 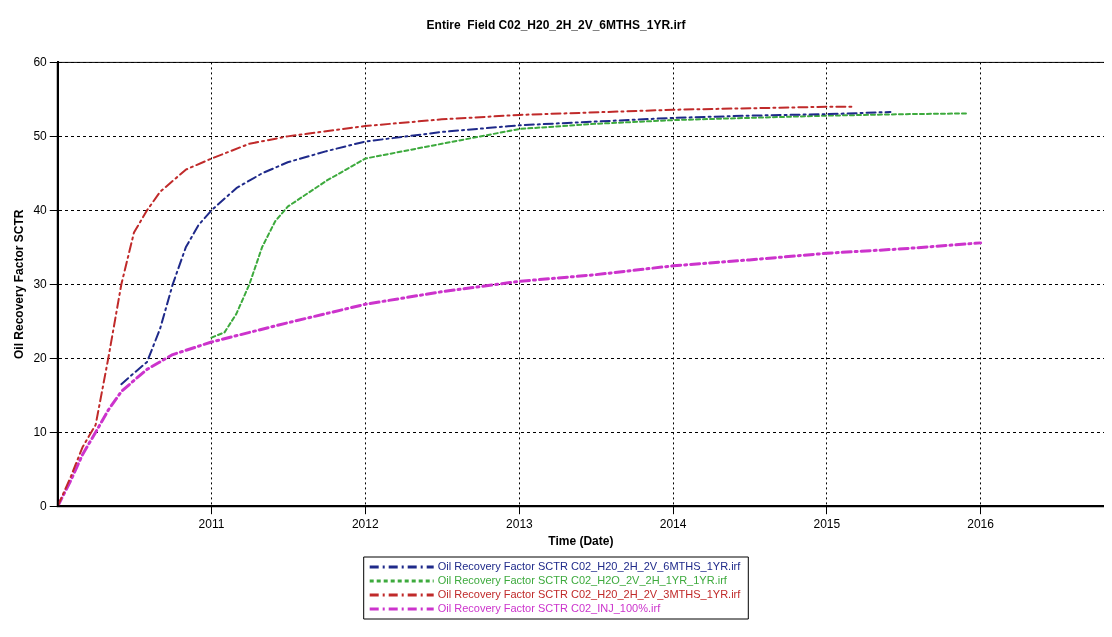 I want to click on text: Oil Recovery Factor SCTR C02_H20_2H_2V_6MTHS_1YR.irf, so click(x=589, y=566).